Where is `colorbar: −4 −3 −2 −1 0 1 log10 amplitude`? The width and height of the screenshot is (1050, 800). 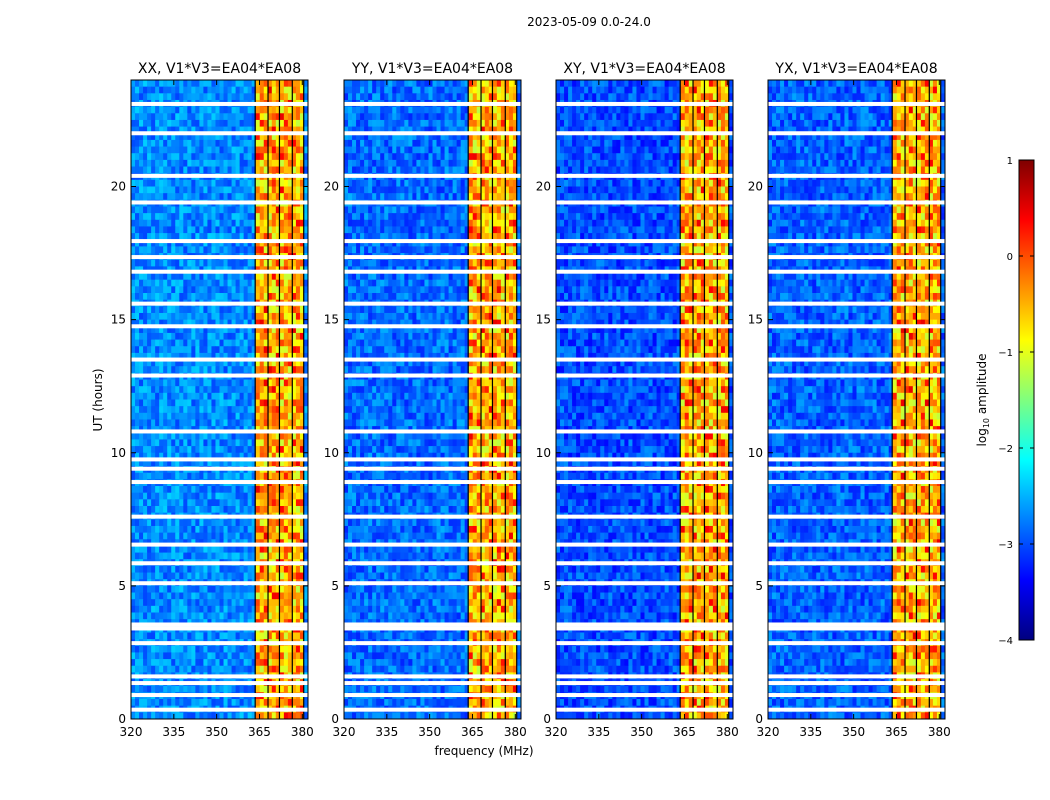
colorbar: −4 −3 −2 −1 0 1 log10 amplitude is located at coordinates (1005, 401).